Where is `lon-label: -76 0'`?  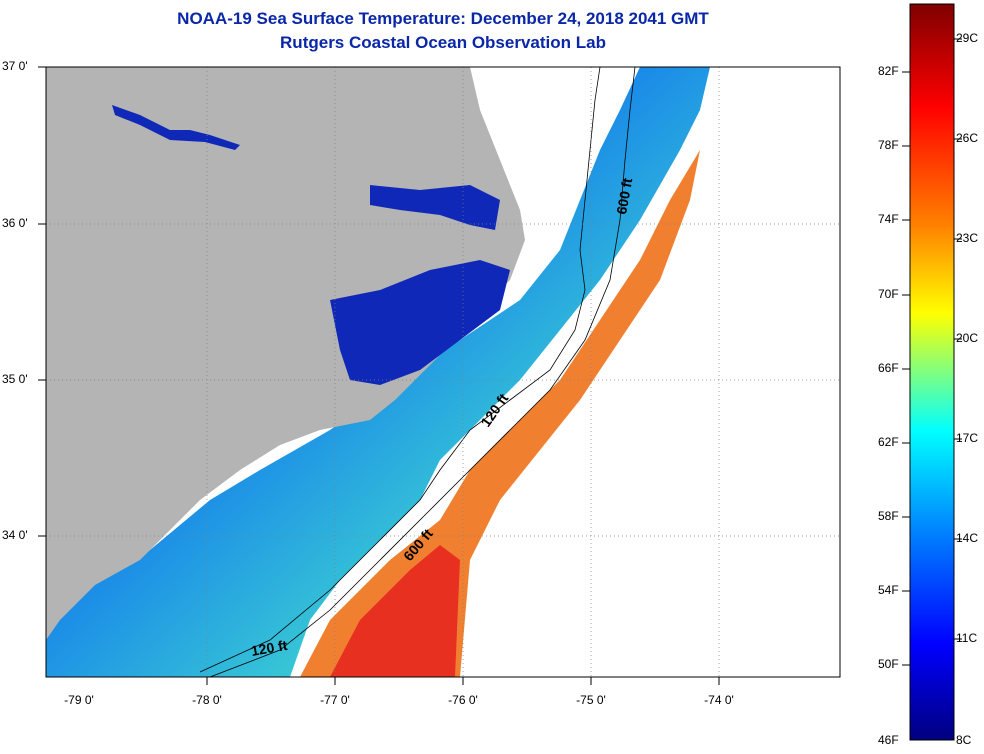 lon-label: -76 0' is located at coordinates (463, 700).